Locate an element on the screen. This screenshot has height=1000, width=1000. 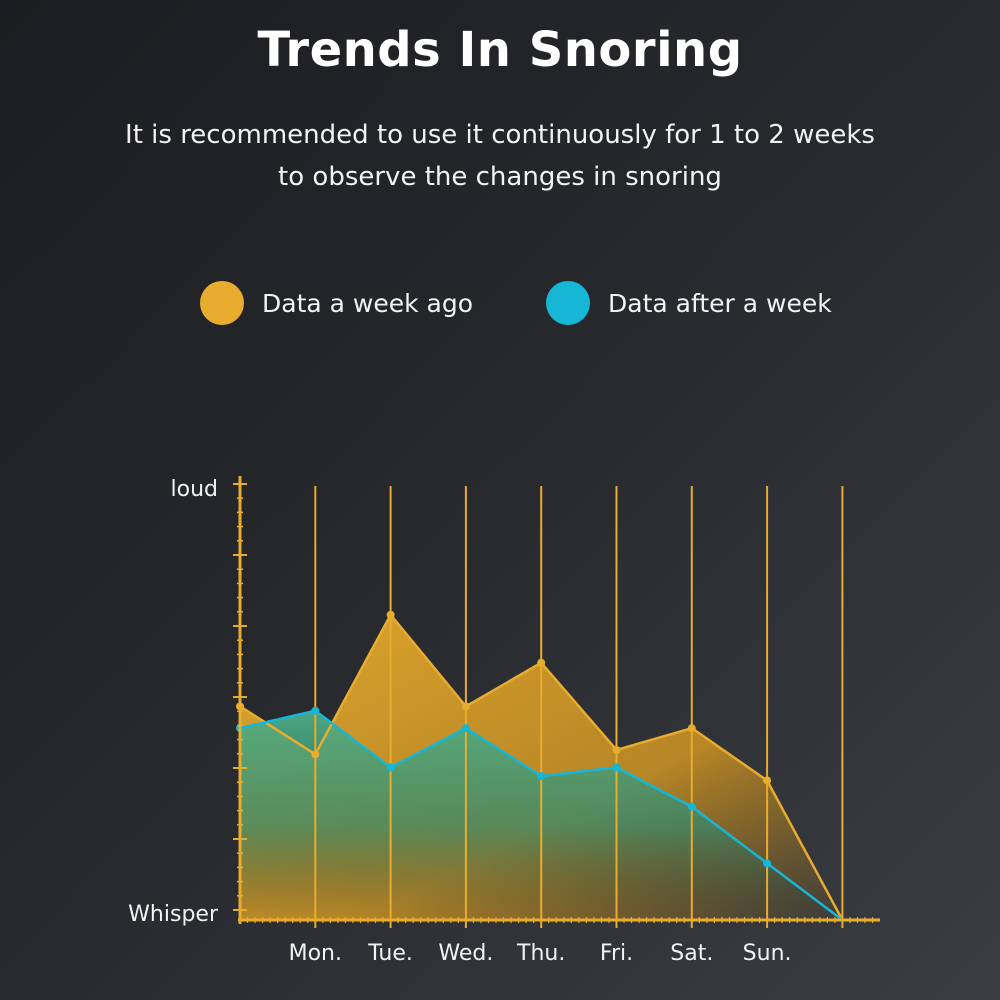
x-tick-label-1: Tue. is located at coordinates (390, 953).